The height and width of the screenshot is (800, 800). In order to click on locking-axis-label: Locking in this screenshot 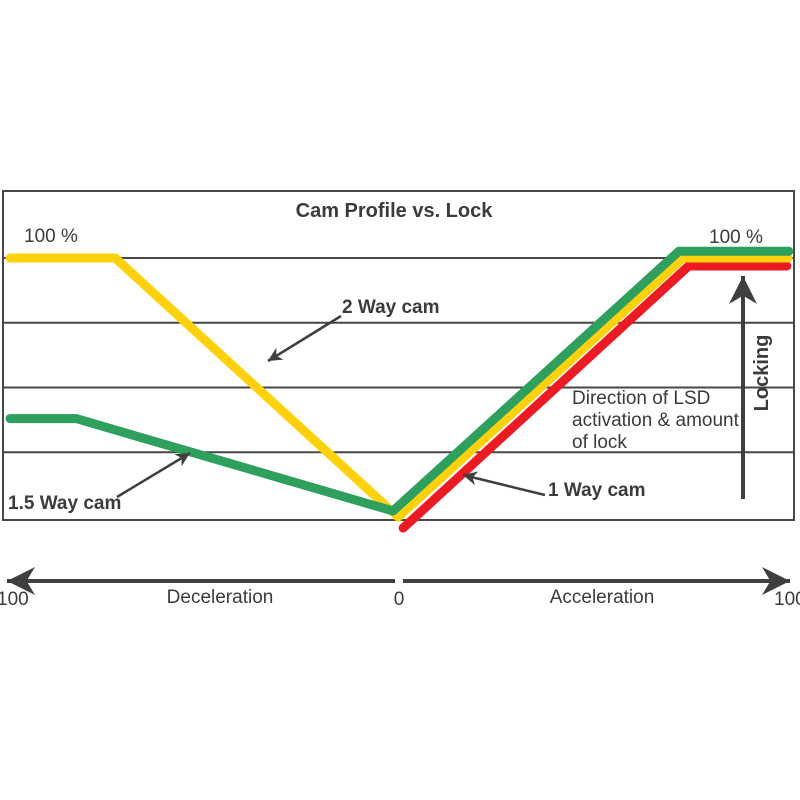, I will do `click(762, 373)`.